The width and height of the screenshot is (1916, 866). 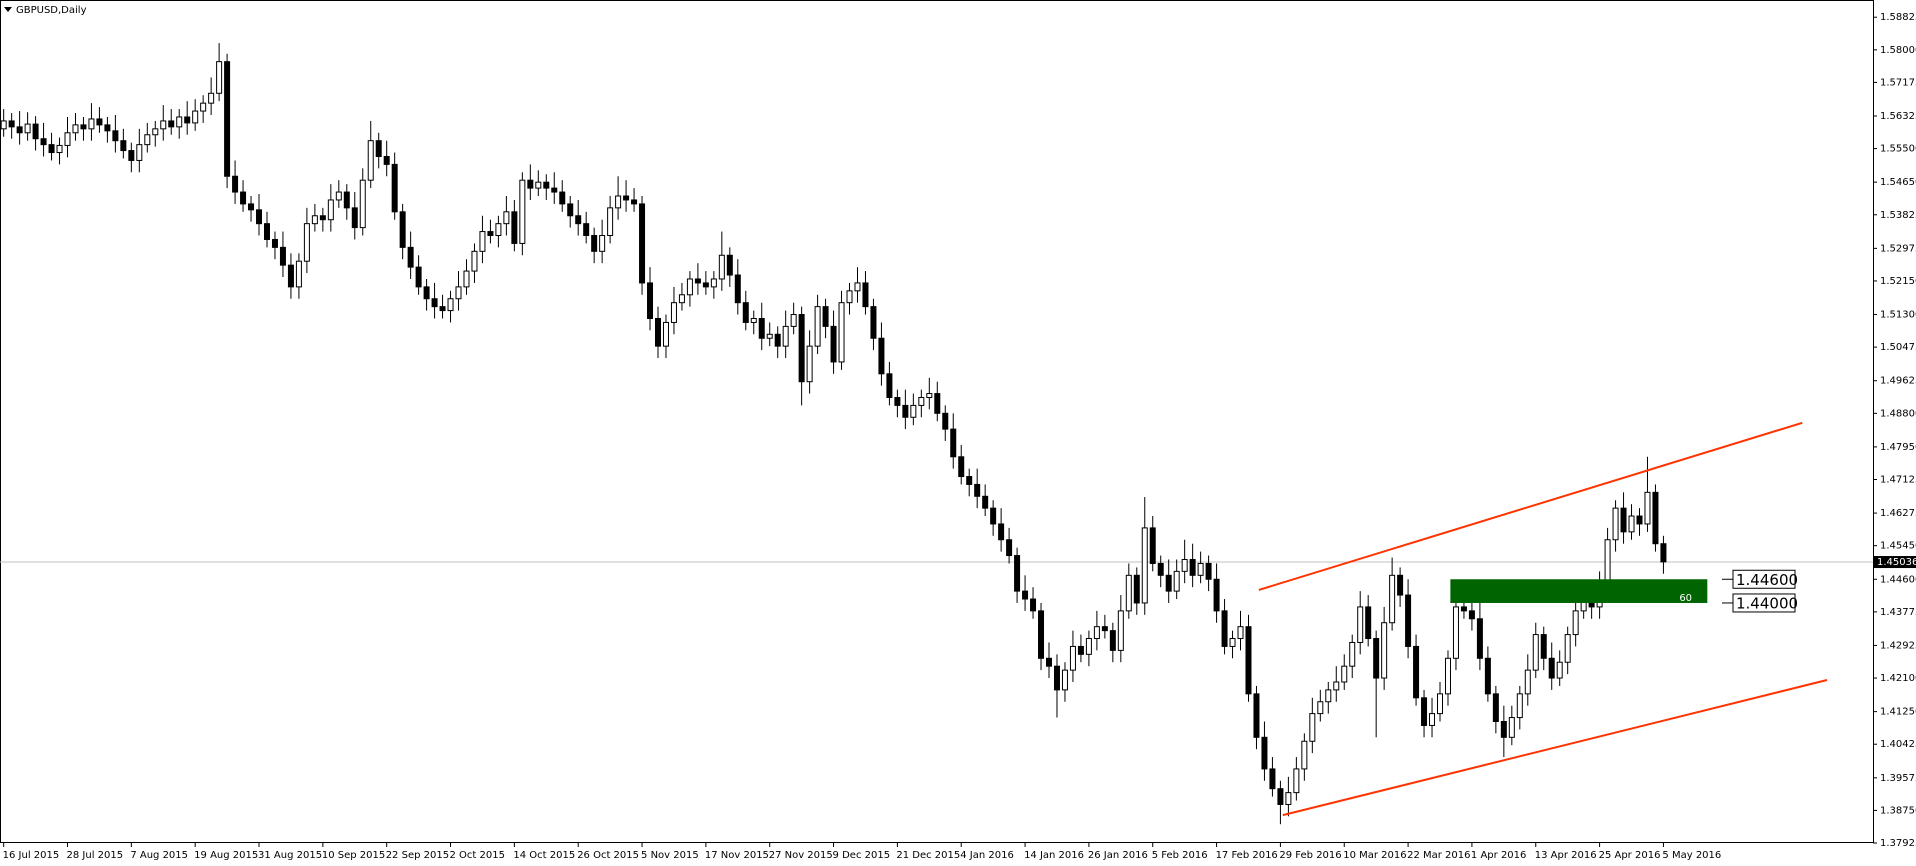 What do you see at coordinates (1898, 182) in the screenshot?
I see `y-tick-label: 1.54650` at bounding box center [1898, 182].